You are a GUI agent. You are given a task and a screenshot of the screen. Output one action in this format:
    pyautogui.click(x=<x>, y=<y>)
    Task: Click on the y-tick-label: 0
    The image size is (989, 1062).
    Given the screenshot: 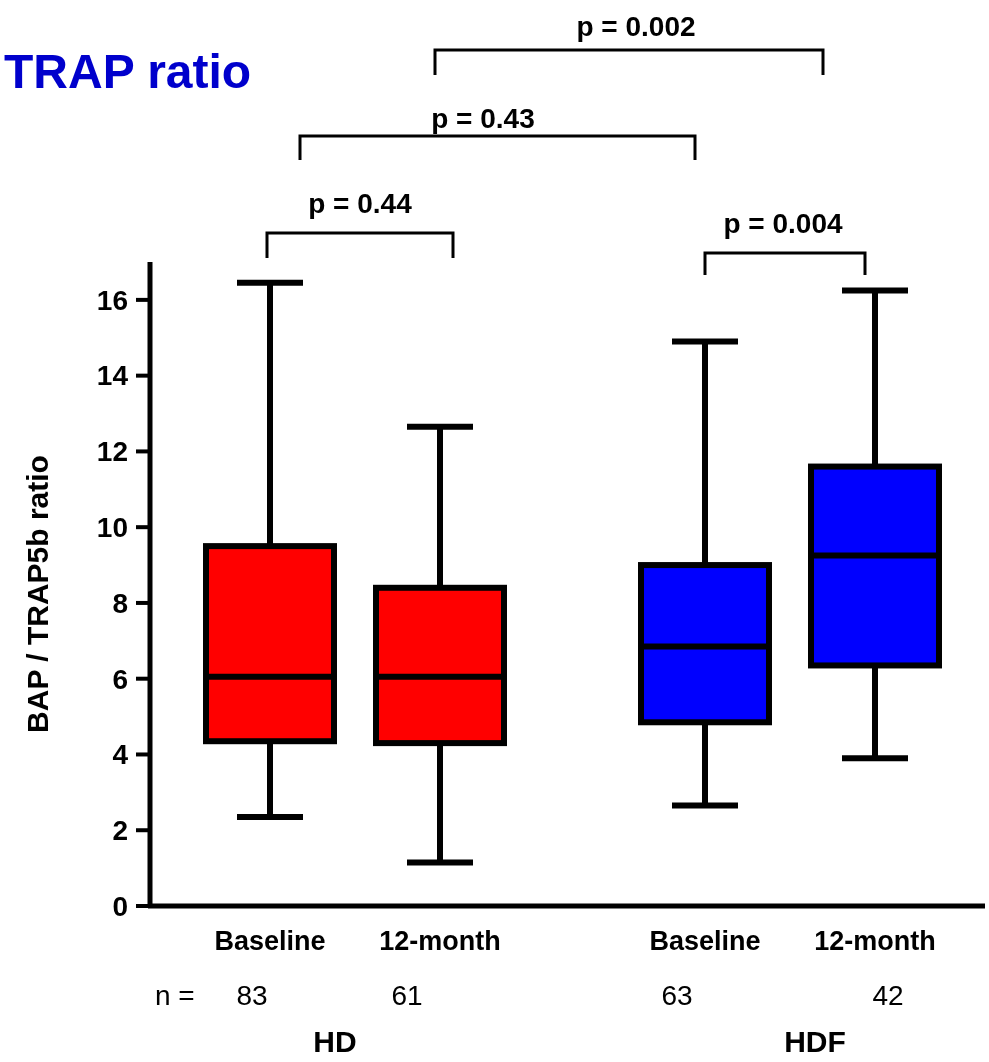 What is the action you would take?
    pyautogui.click(x=120, y=906)
    